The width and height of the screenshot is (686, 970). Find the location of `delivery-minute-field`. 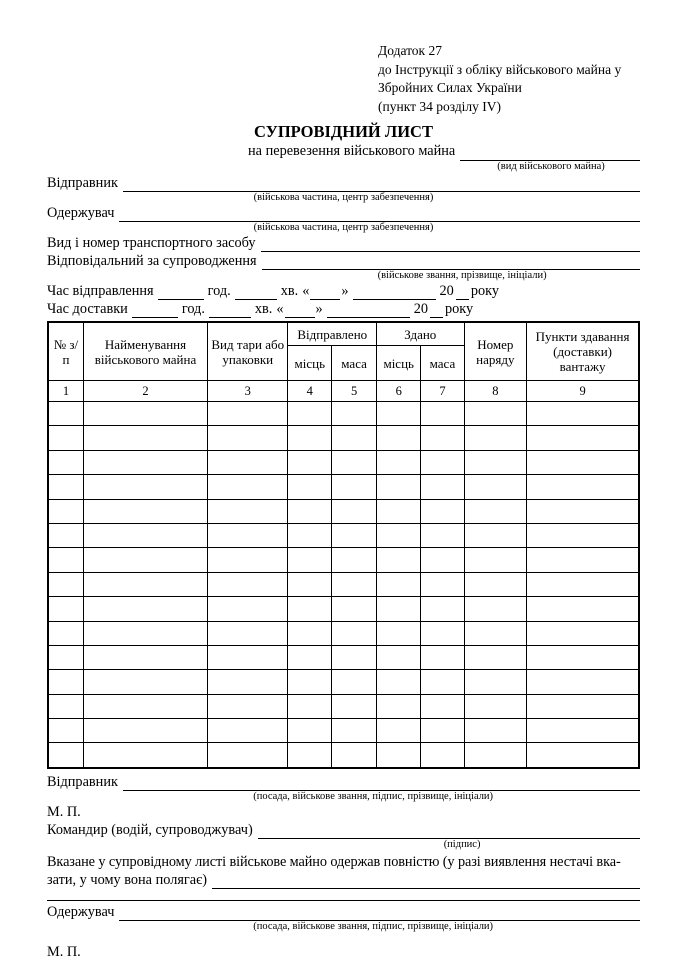

delivery-minute-field is located at coordinates (229, 310).